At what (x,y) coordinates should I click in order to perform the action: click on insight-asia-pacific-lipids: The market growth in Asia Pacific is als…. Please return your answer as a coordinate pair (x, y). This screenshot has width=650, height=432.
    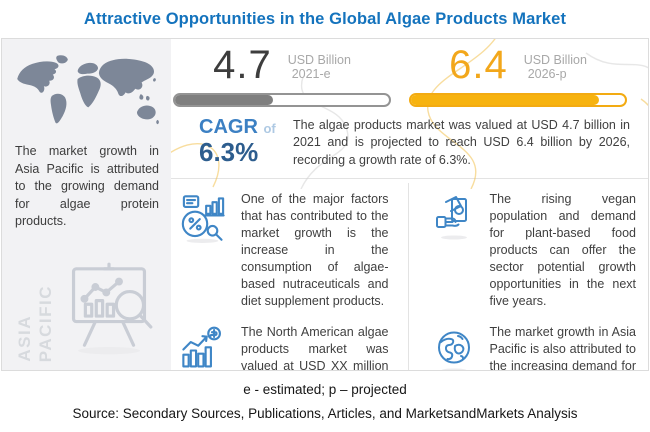
    Looking at the image, I should click on (521, 347).